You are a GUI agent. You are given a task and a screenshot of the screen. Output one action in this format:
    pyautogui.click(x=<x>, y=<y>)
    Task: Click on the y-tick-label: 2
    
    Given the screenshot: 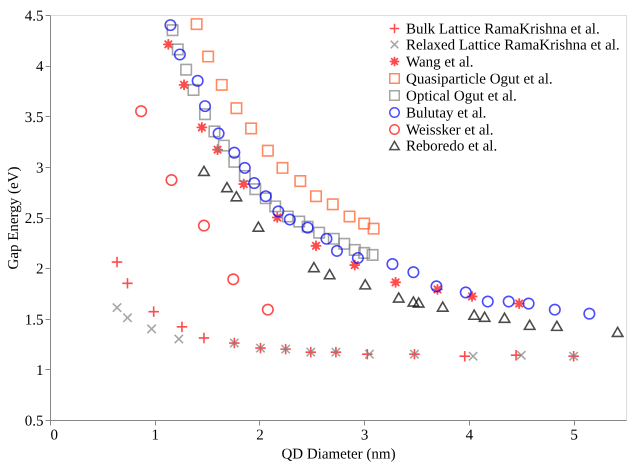 What is the action you would take?
    pyautogui.click(x=40, y=270)
    